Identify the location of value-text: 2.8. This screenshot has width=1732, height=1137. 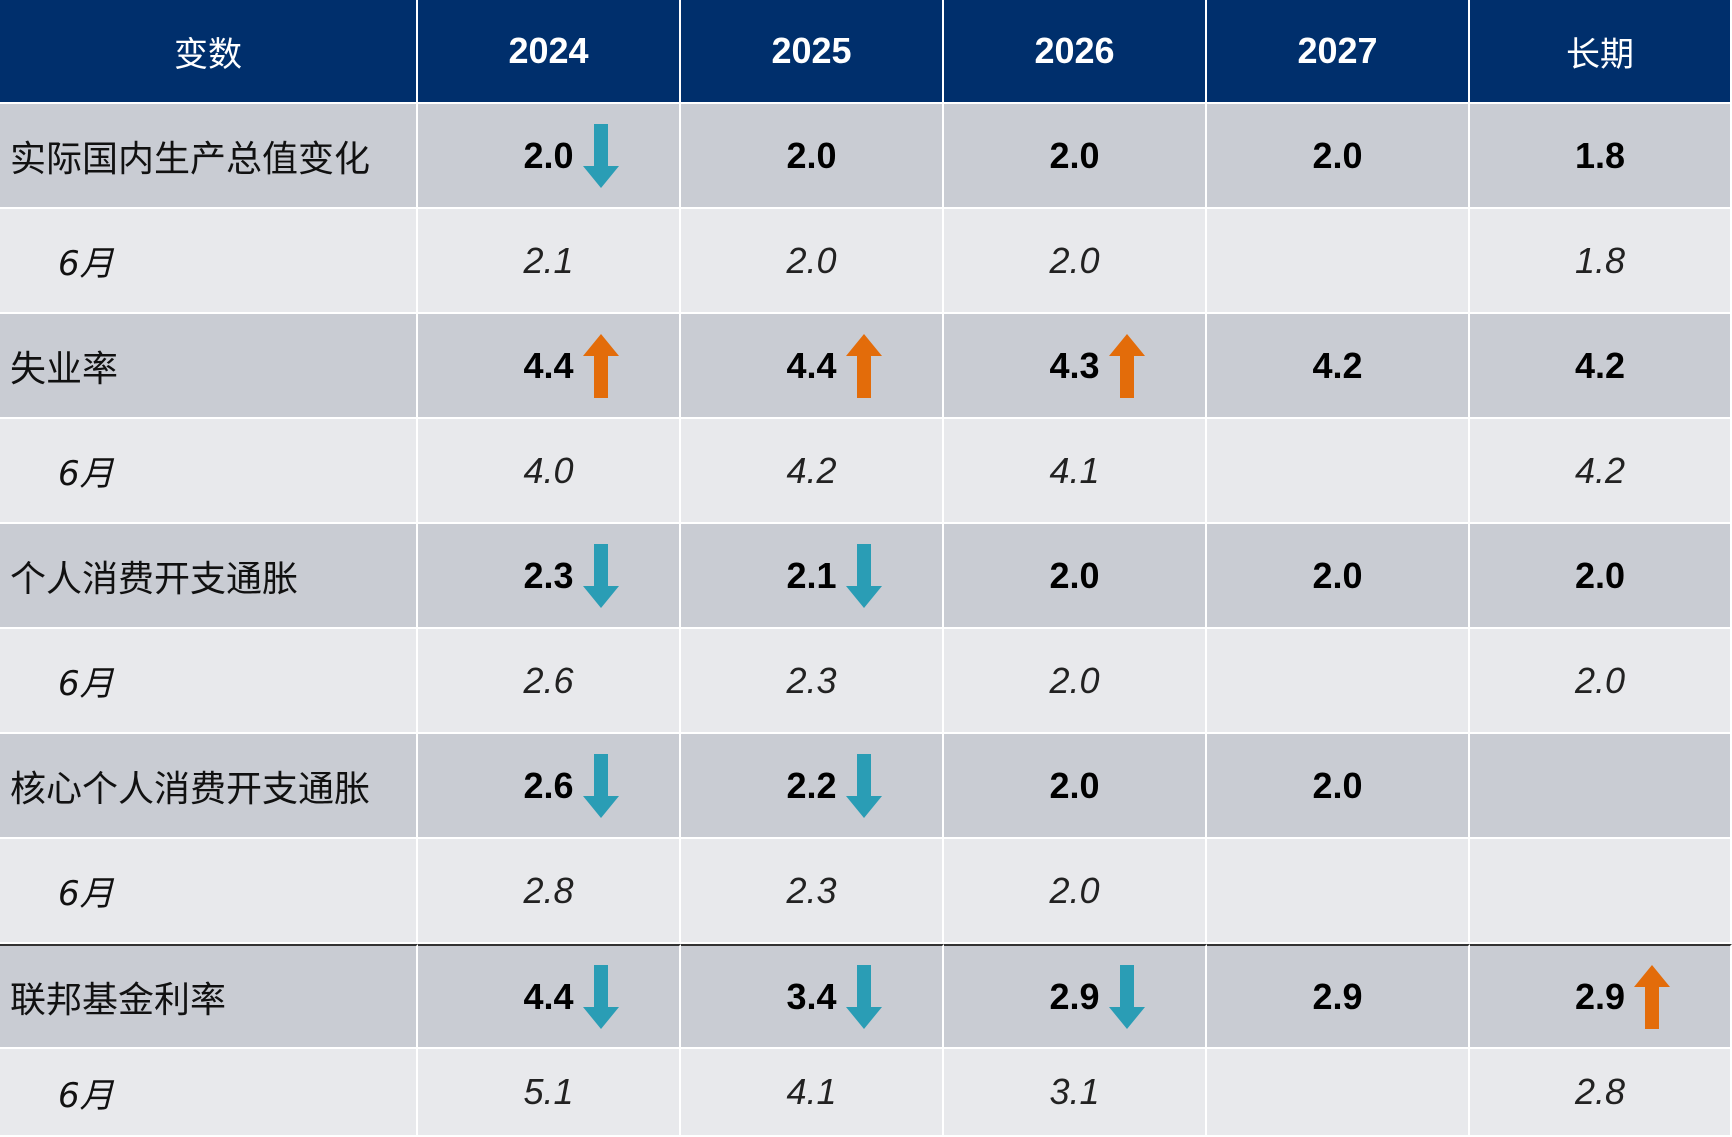
(548, 890).